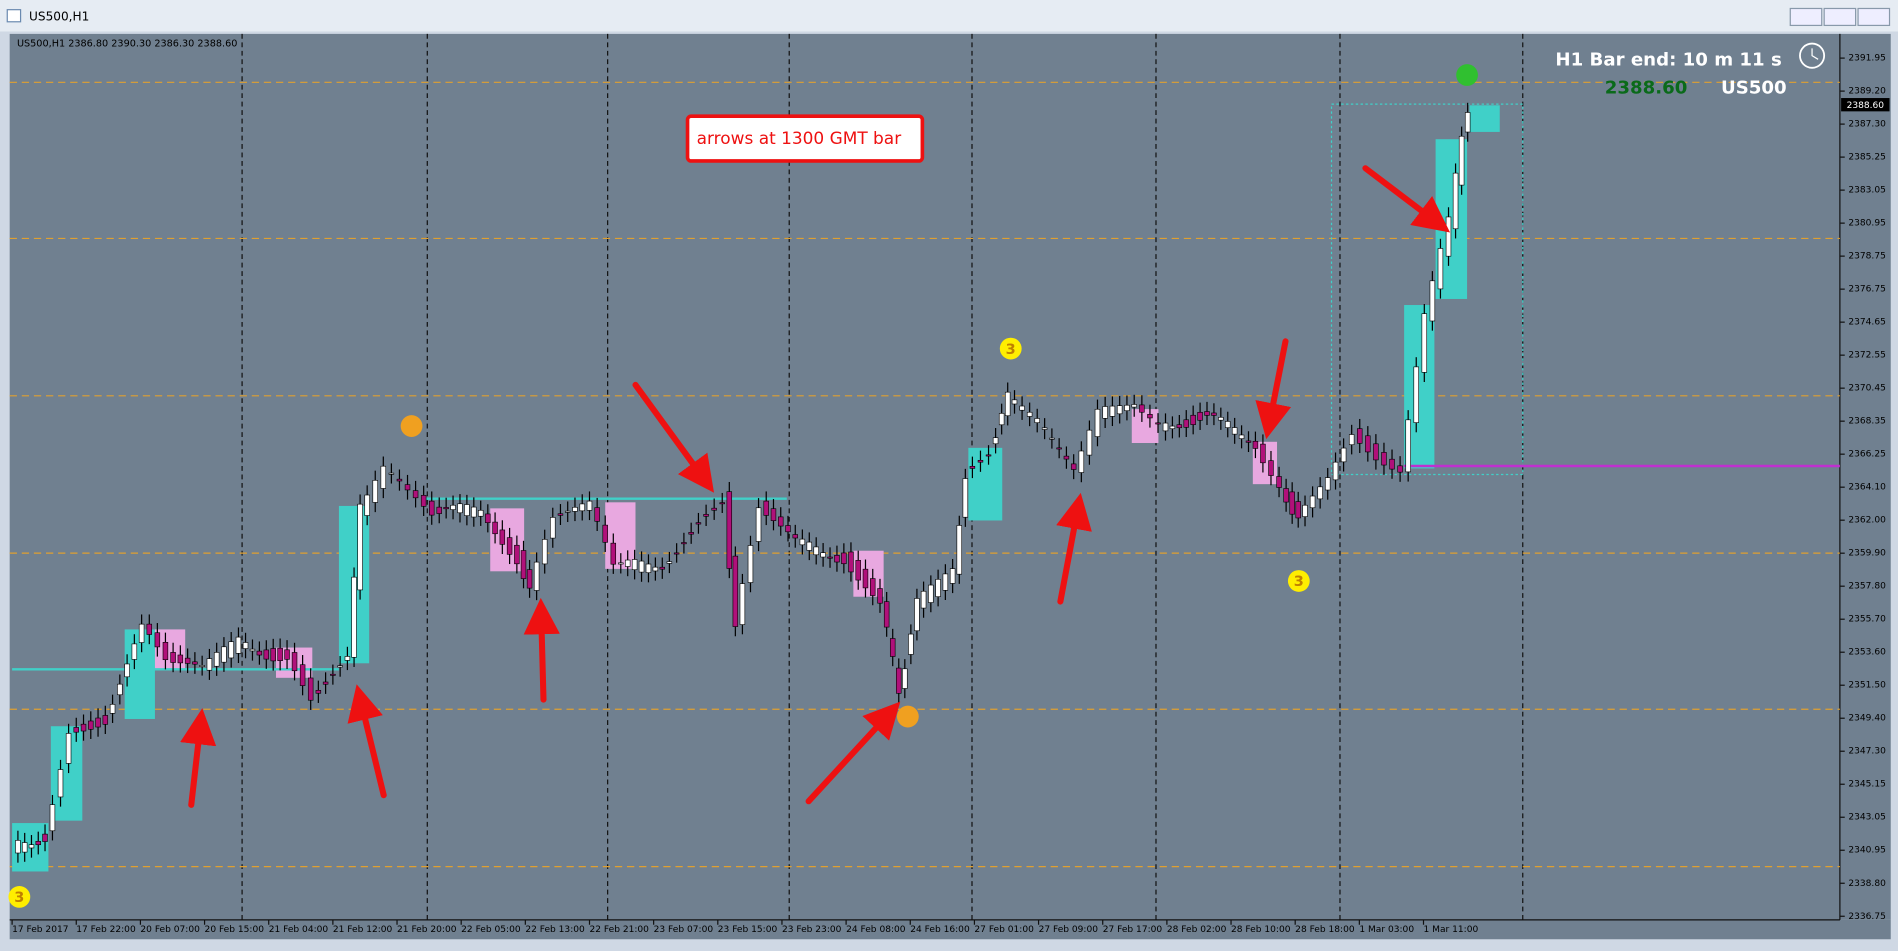  What do you see at coordinates (1866, 356) in the screenshot?
I see `price-label: 2372.55` at bounding box center [1866, 356].